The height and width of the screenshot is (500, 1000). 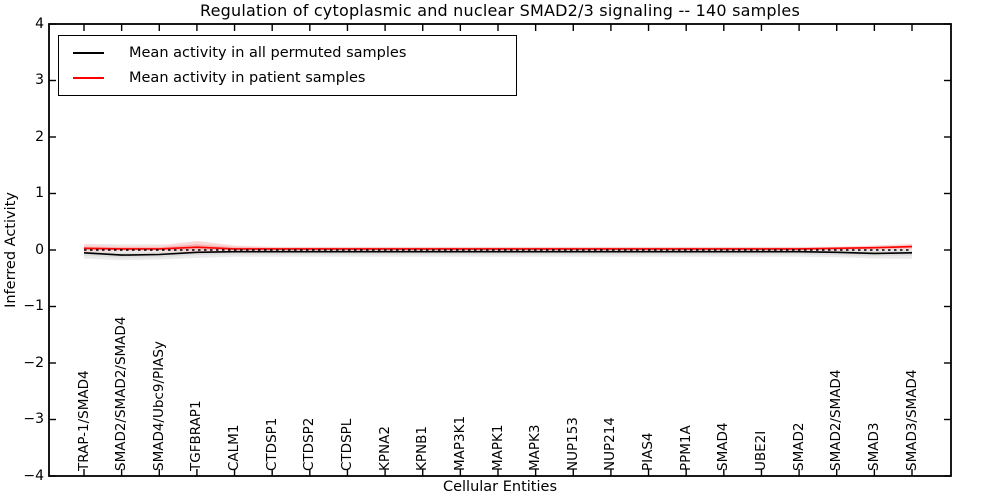 What do you see at coordinates (196, 435) in the screenshot?
I see `x-tick-label: TGFBRAP1` at bounding box center [196, 435].